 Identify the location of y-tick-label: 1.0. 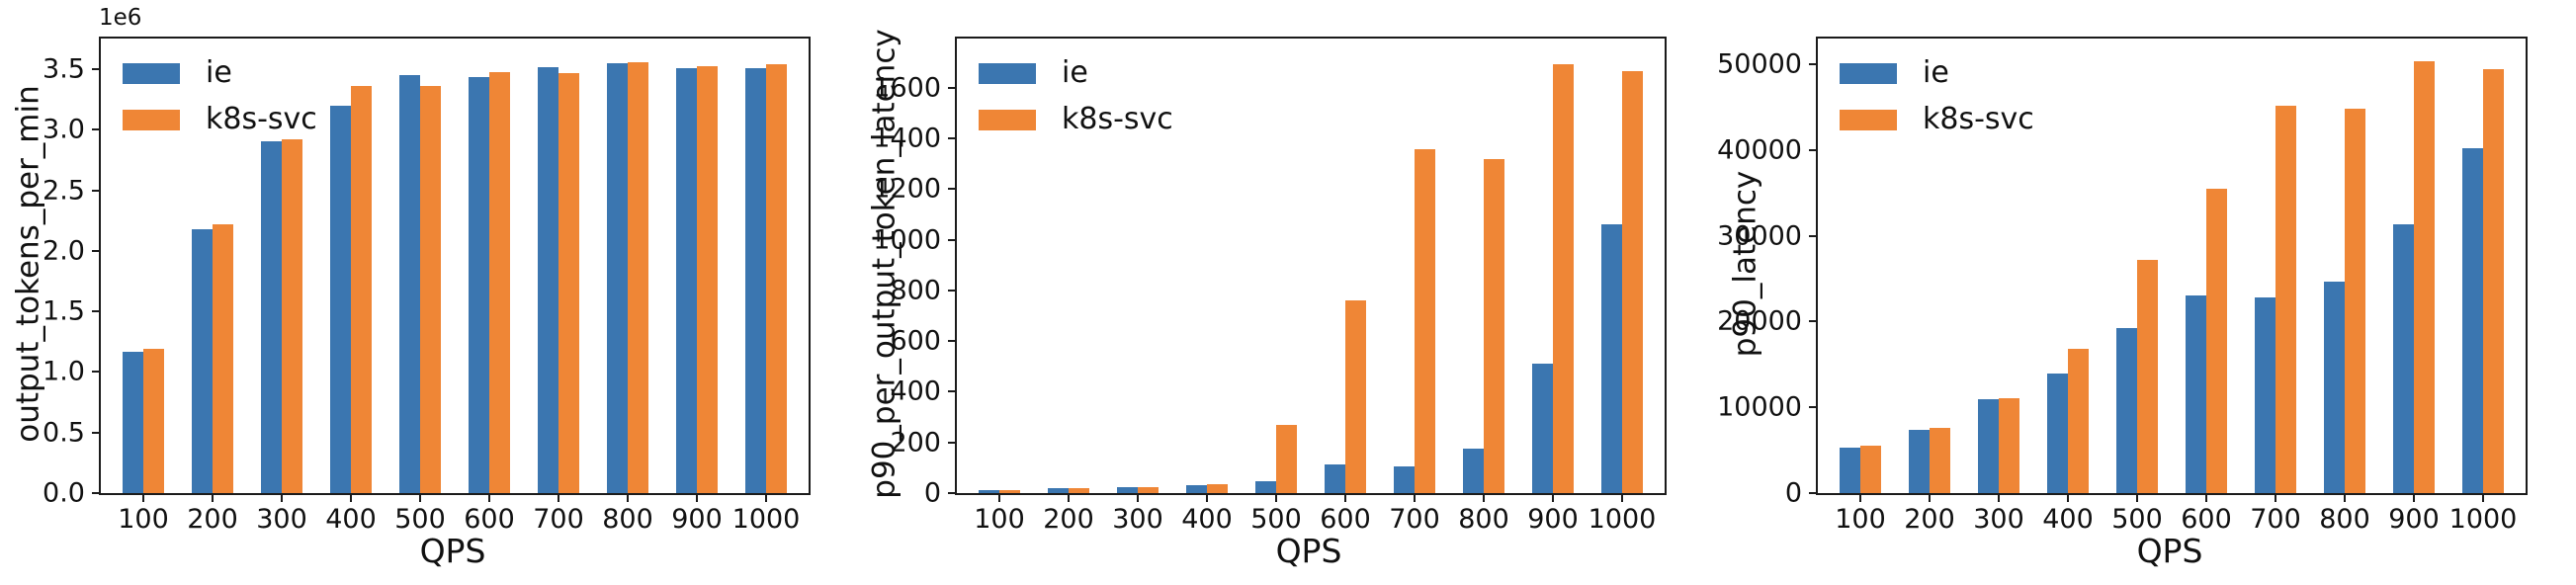
(64, 371).